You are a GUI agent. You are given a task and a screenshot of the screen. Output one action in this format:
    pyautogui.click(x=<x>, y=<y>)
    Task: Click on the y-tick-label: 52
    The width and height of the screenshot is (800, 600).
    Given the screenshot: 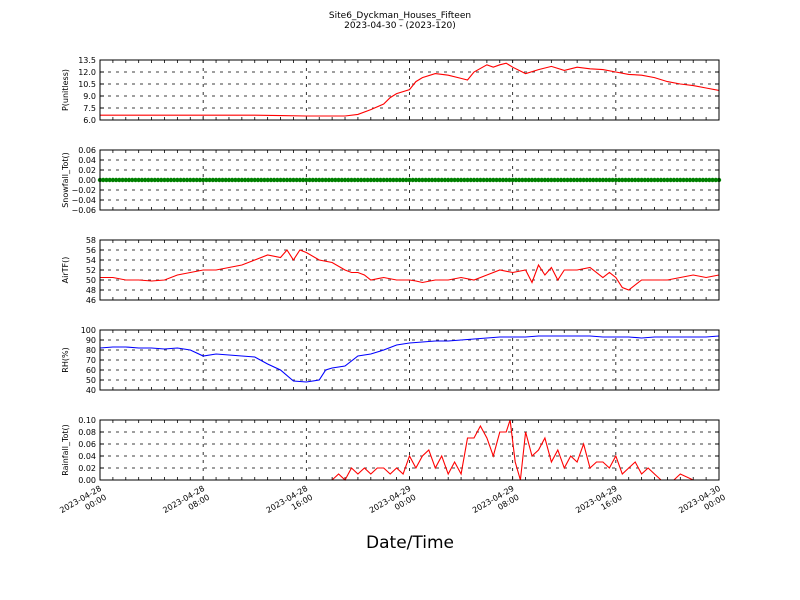 What is the action you would take?
    pyautogui.click(x=91, y=270)
    